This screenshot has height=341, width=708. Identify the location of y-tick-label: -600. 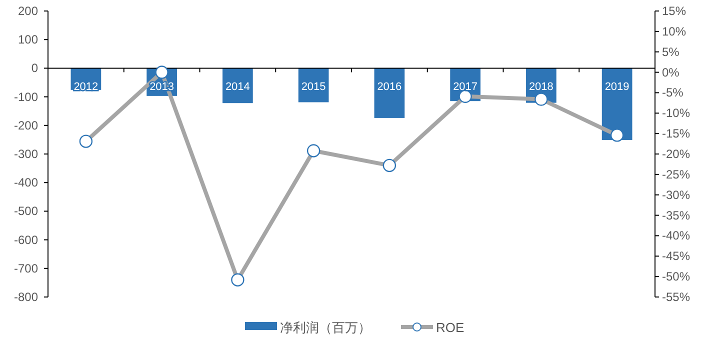
(26, 239).